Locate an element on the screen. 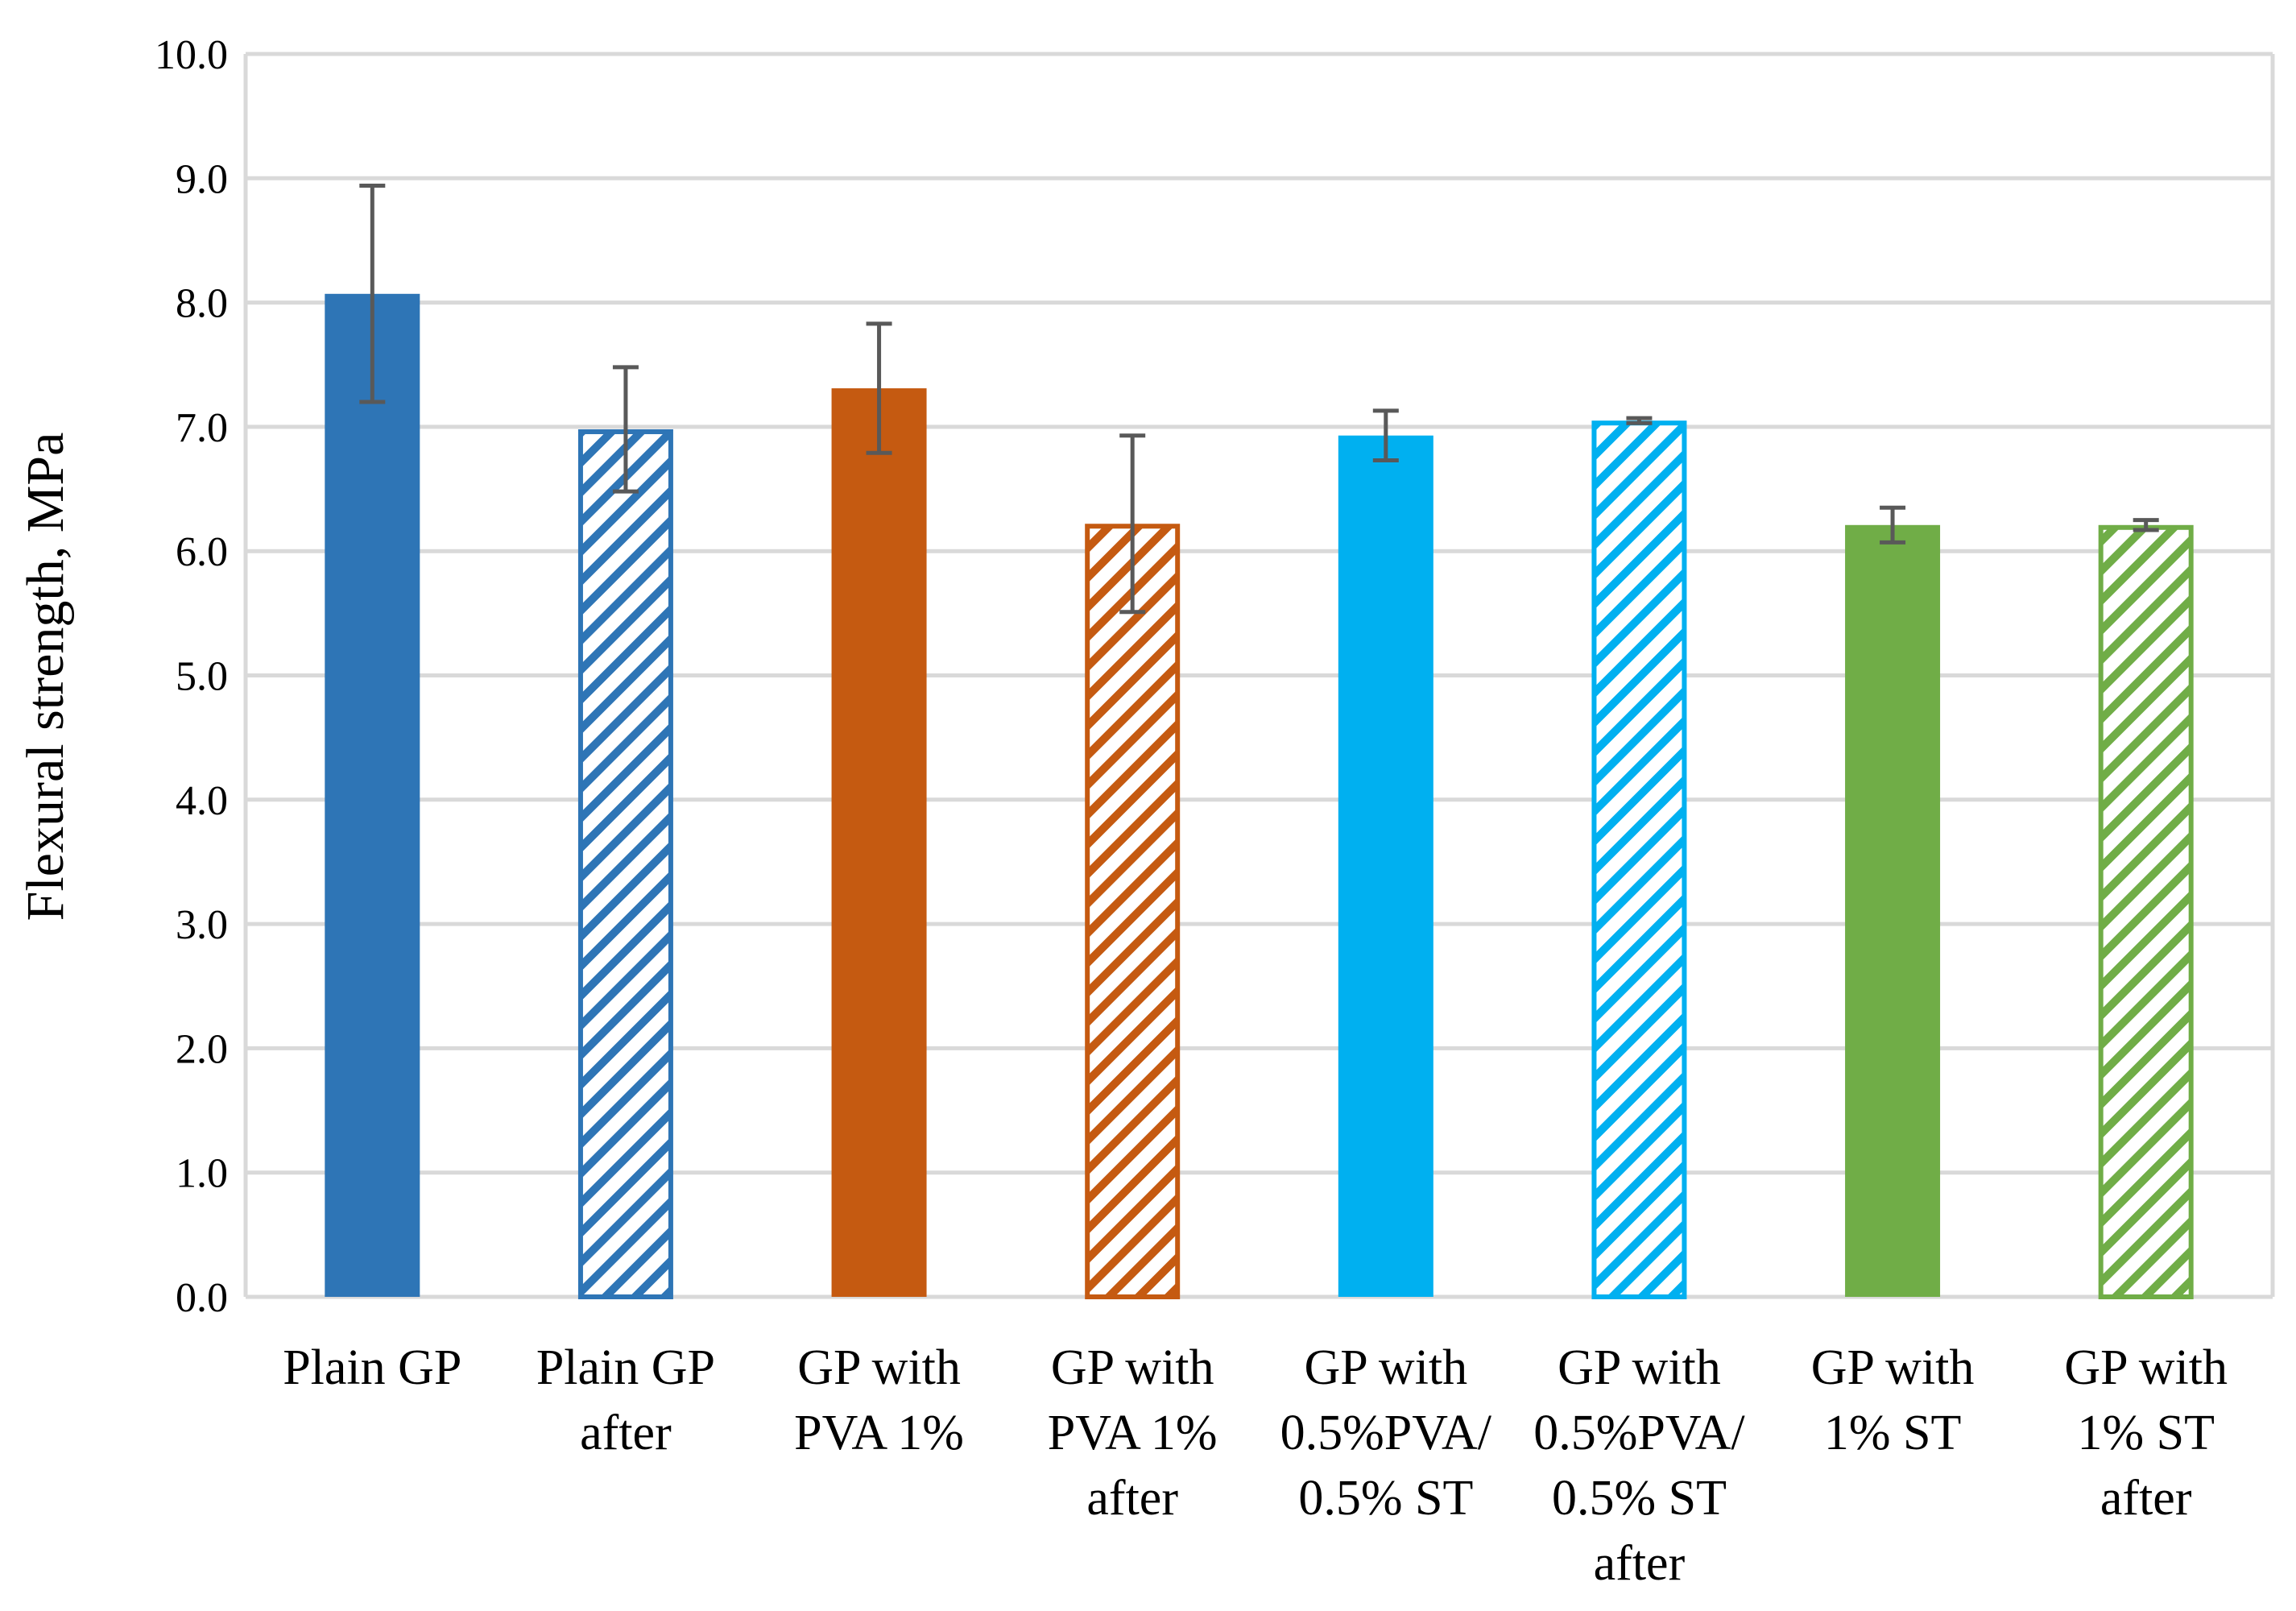 This screenshot has height=1611, width=2296. y-tick-label: 6.0 is located at coordinates (202, 552).